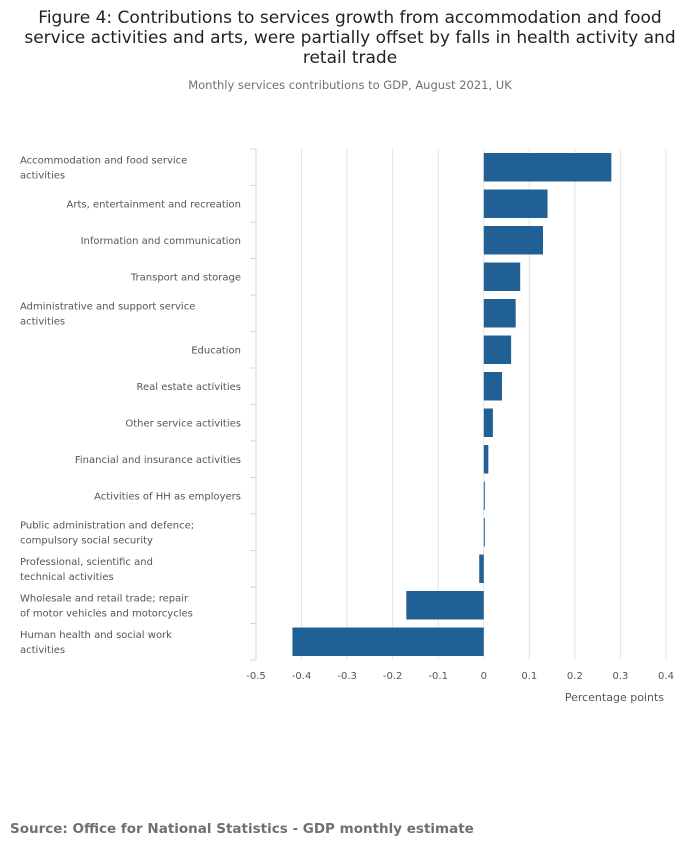  I want to click on category-label-13: Human health and social work activities, so click(96, 643).